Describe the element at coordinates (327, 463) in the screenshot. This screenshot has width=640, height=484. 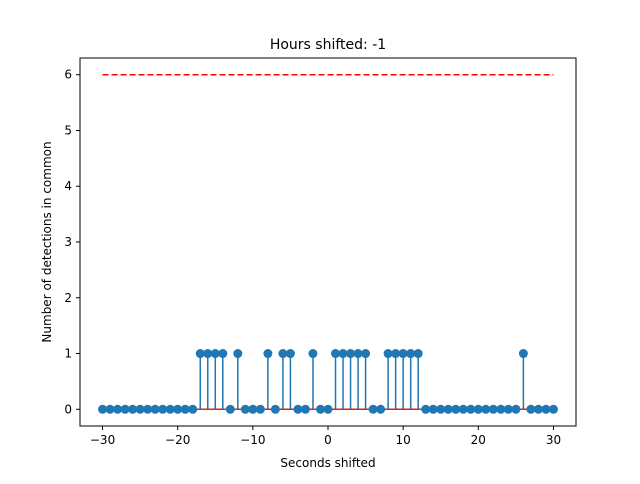
I see `x-axis-label: Seconds shifted` at that location.